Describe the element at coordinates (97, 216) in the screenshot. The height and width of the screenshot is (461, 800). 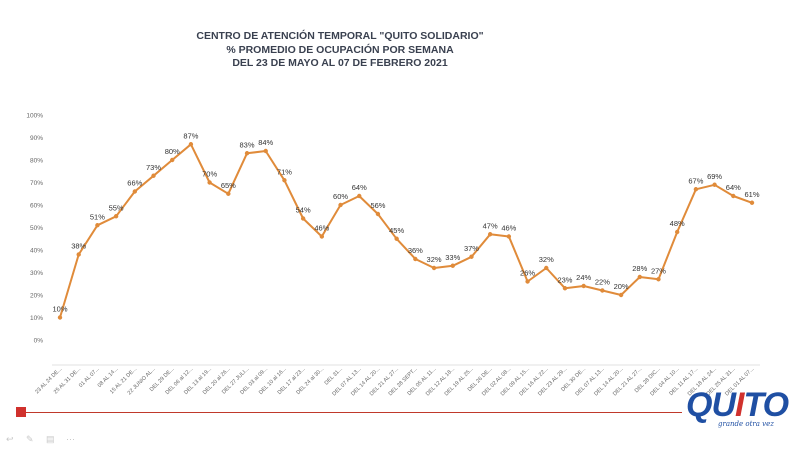
I see `data-label: 51%` at that location.